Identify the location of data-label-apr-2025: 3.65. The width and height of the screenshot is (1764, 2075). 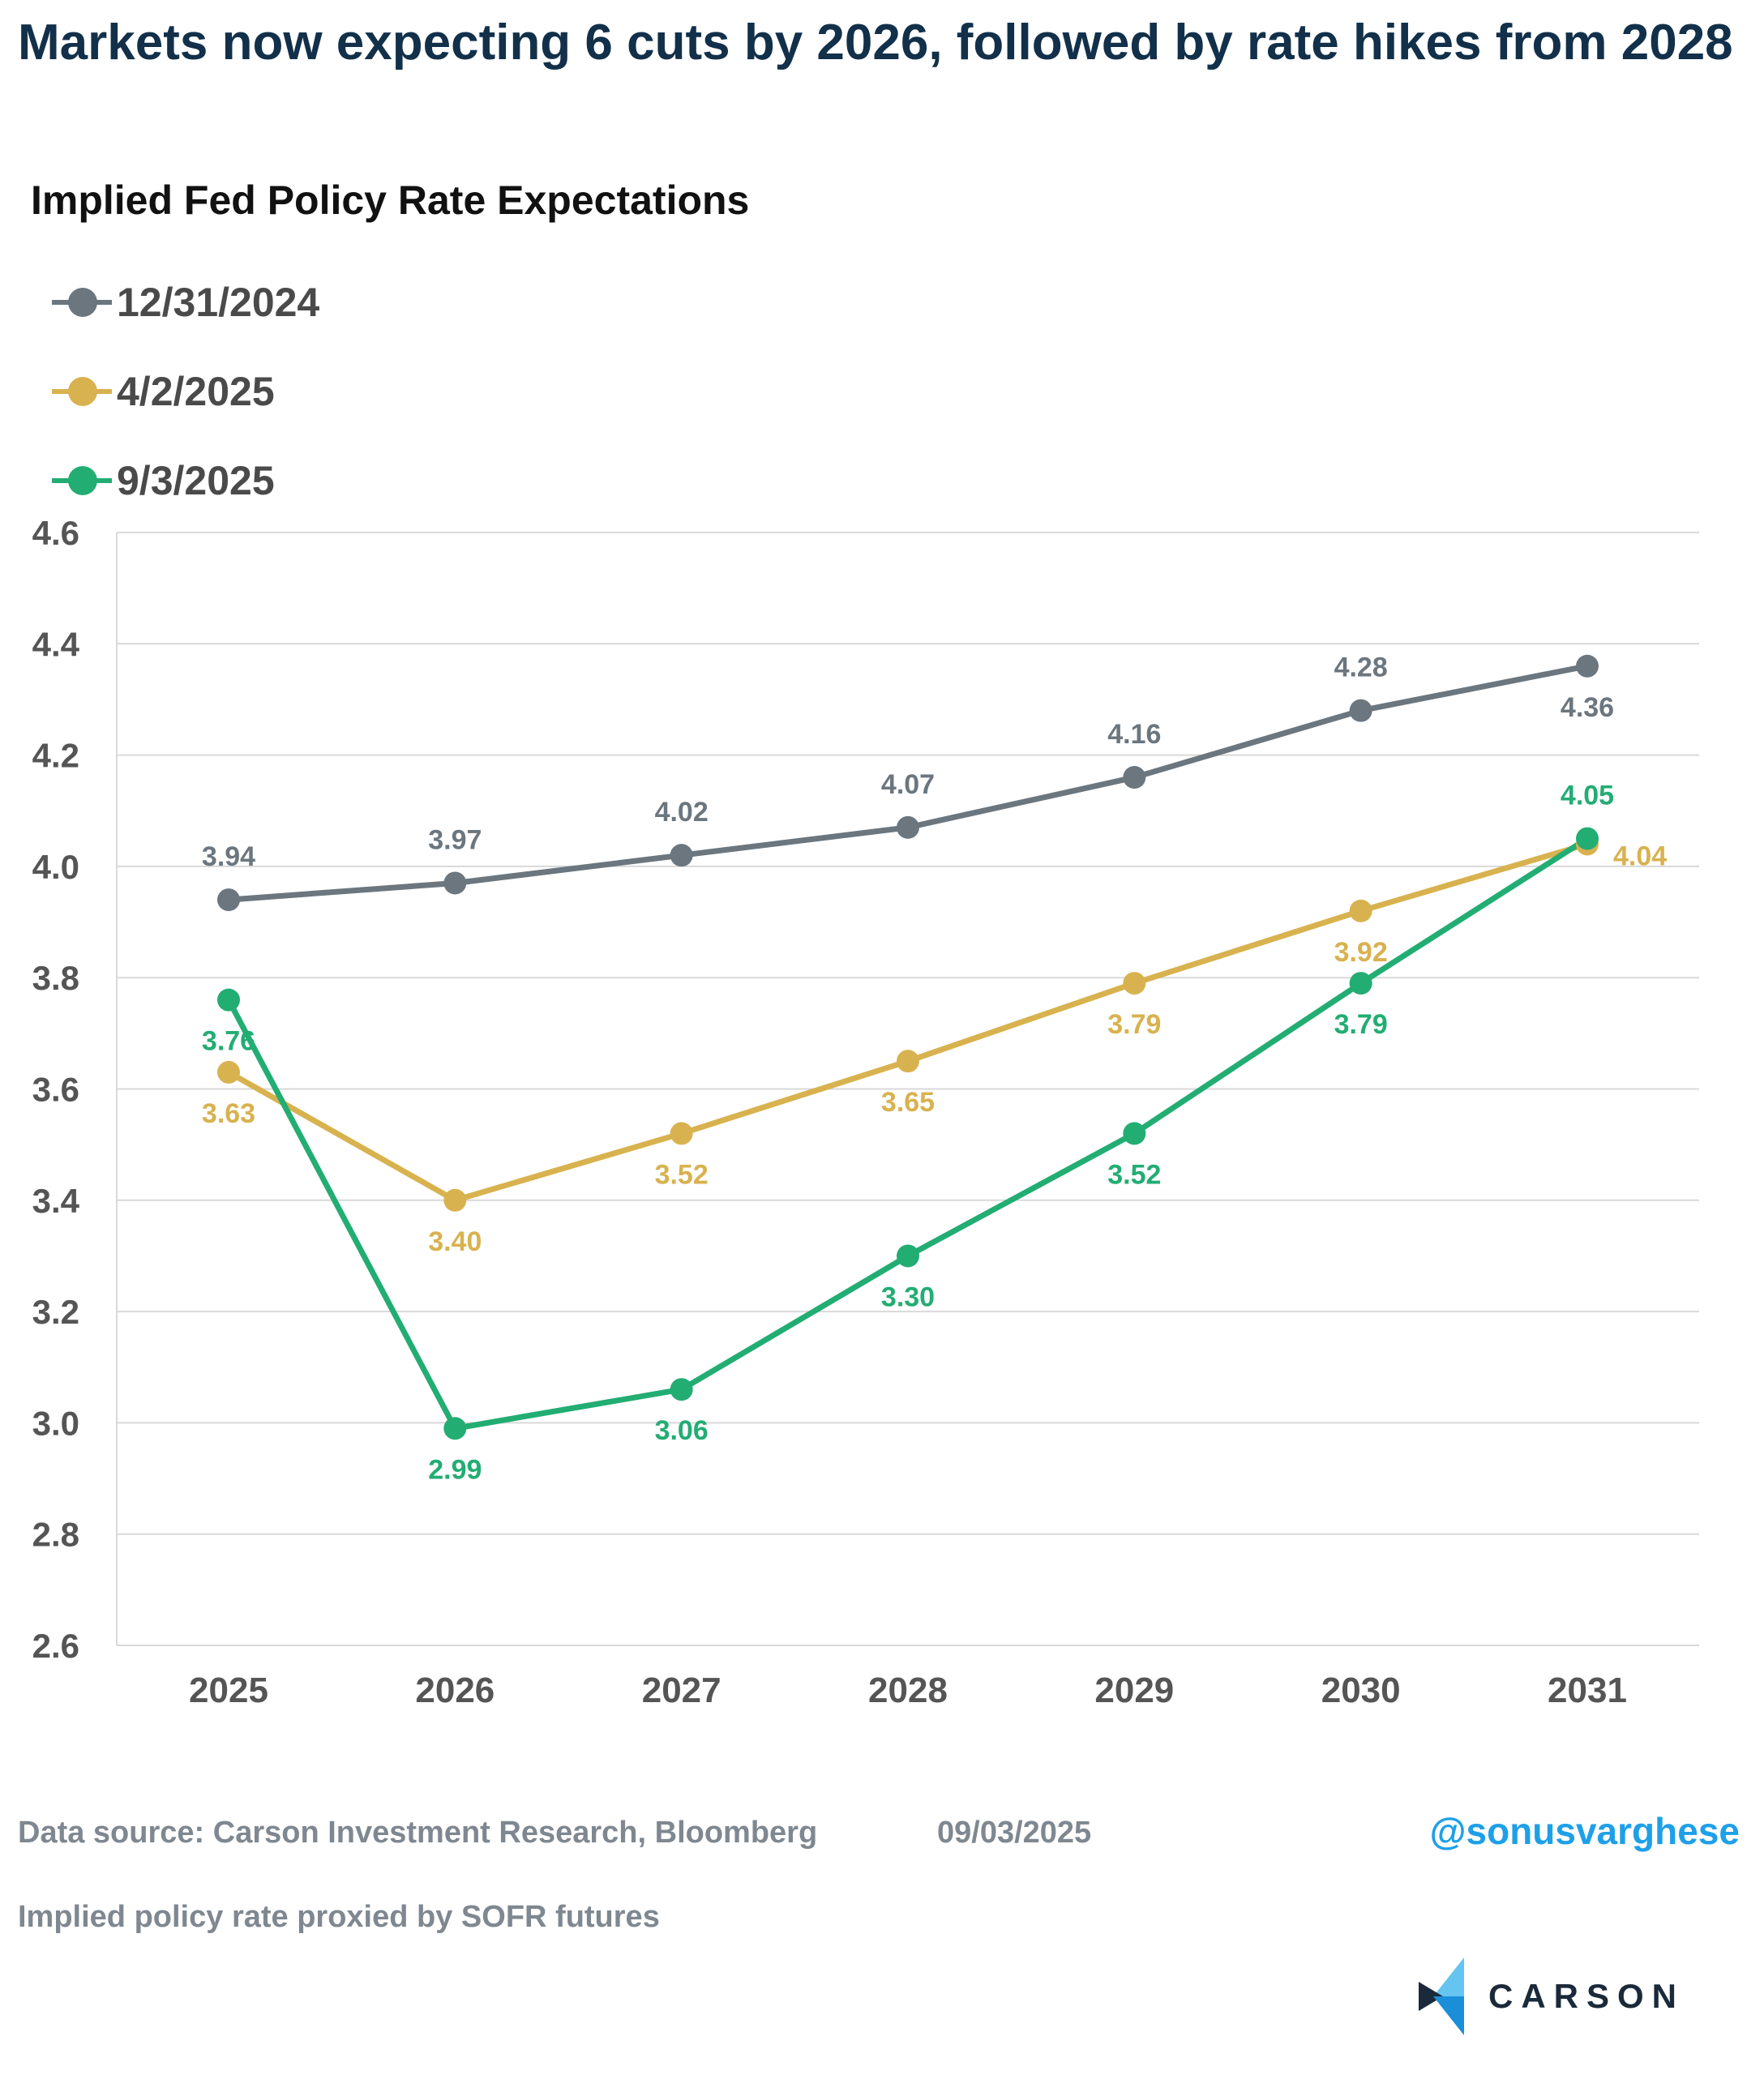
(908, 1102).